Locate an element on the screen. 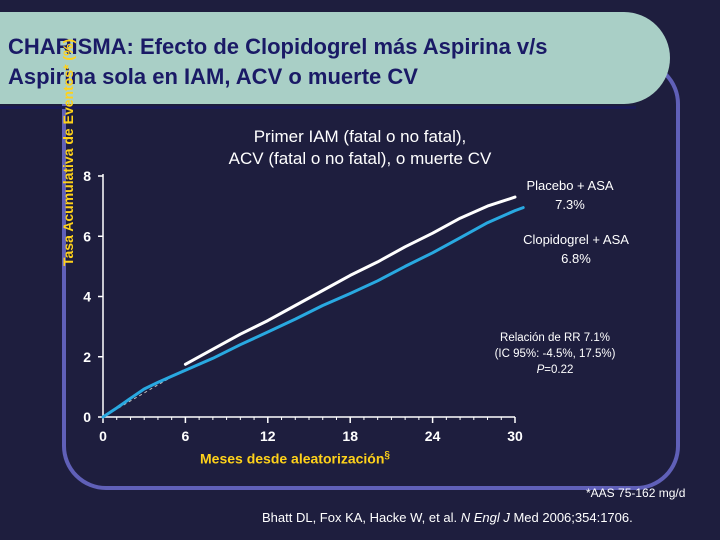 The width and height of the screenshot is (720, 540). x-axis-label: Meses desde aleatorización§ is located at coordinates (295, 458).